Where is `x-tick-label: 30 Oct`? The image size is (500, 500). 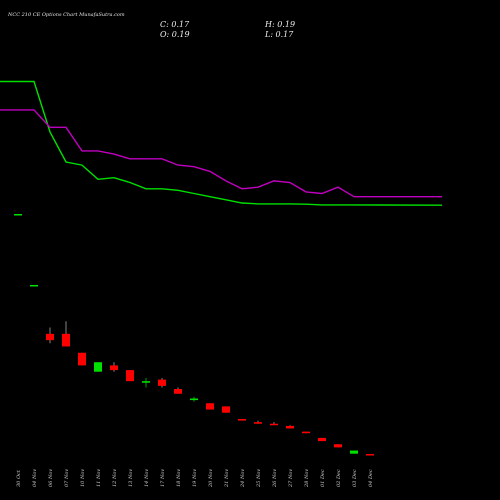 x-tick-label: 30 Oct is located at coordinates (19, 478).